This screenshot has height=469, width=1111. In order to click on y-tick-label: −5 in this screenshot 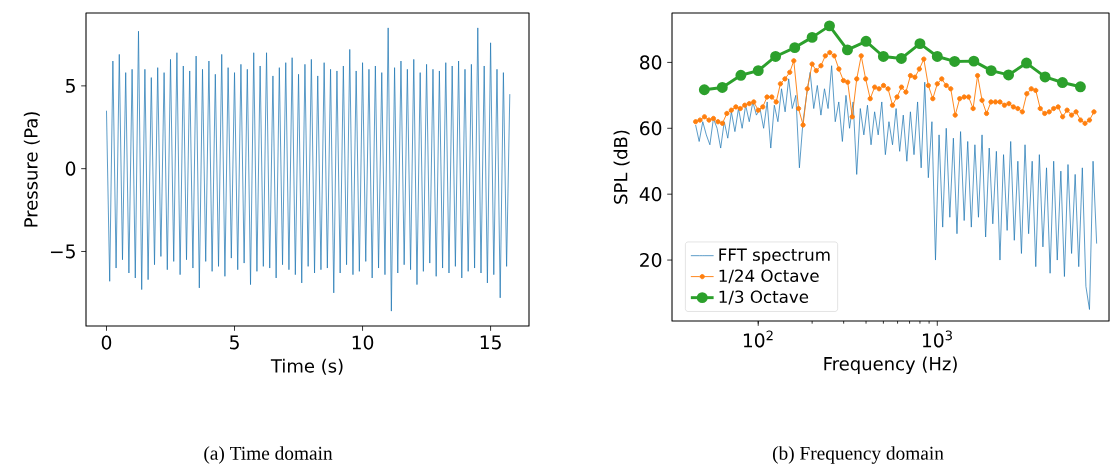, I will do `click(62, 251)`.